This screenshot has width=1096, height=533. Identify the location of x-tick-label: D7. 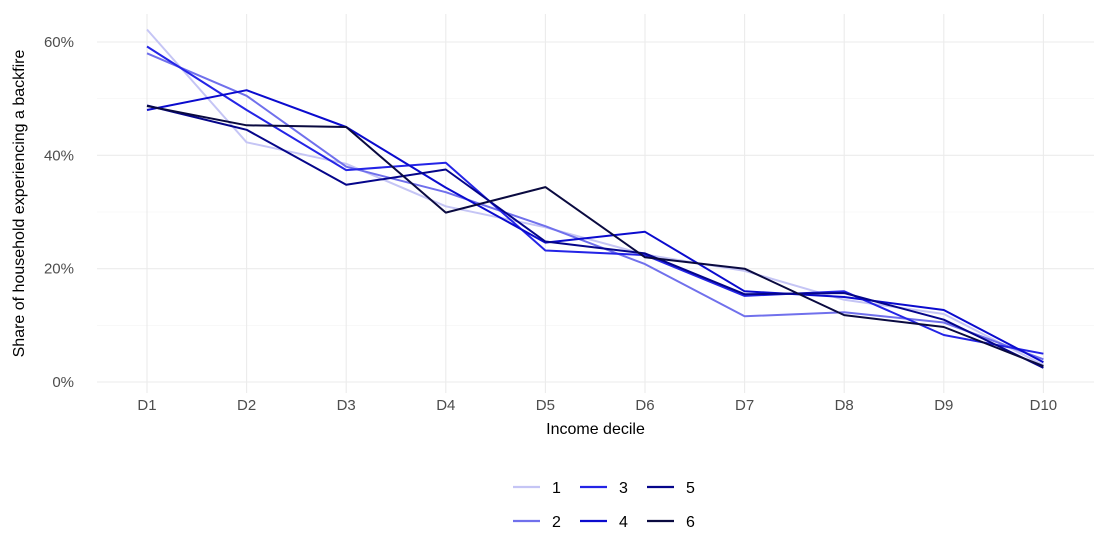
(744, 405).